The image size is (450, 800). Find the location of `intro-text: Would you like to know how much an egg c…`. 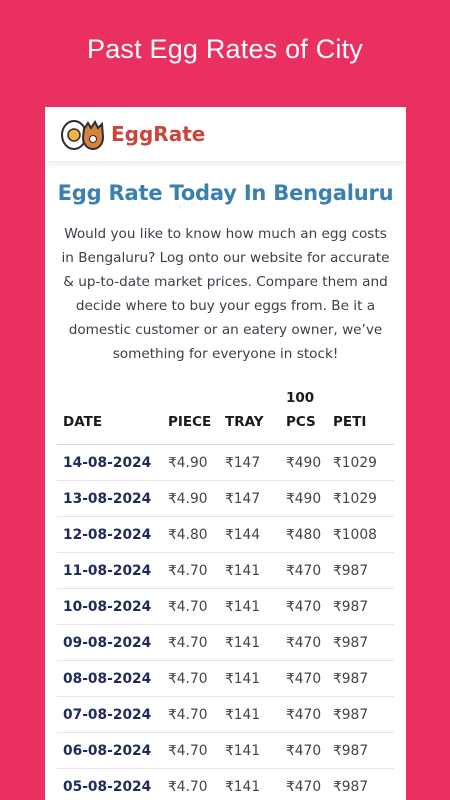

intro-text: Would you like to know how much an egg c… is located at coordinates (225, 294).